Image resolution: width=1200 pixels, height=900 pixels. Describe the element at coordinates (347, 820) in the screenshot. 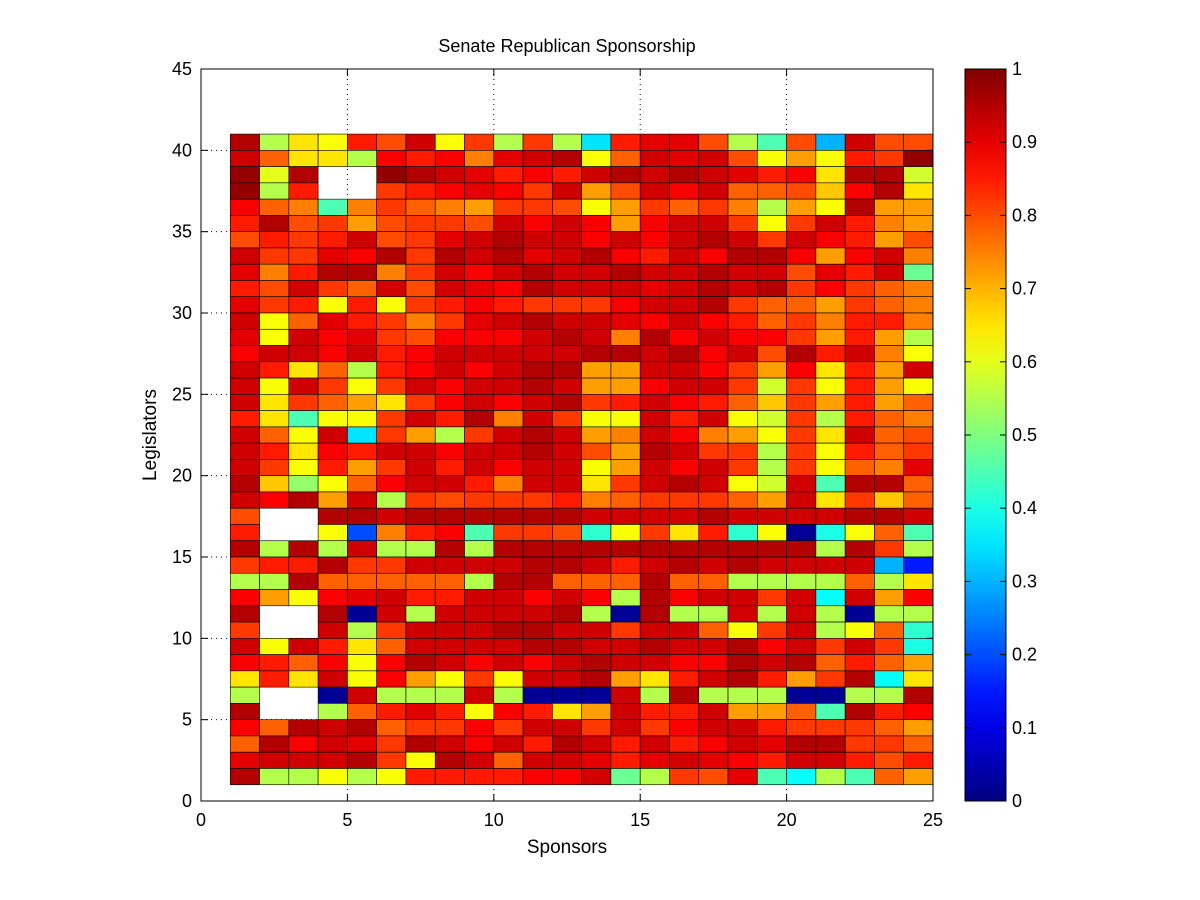

I see `x-tick-label: 5` at that location.